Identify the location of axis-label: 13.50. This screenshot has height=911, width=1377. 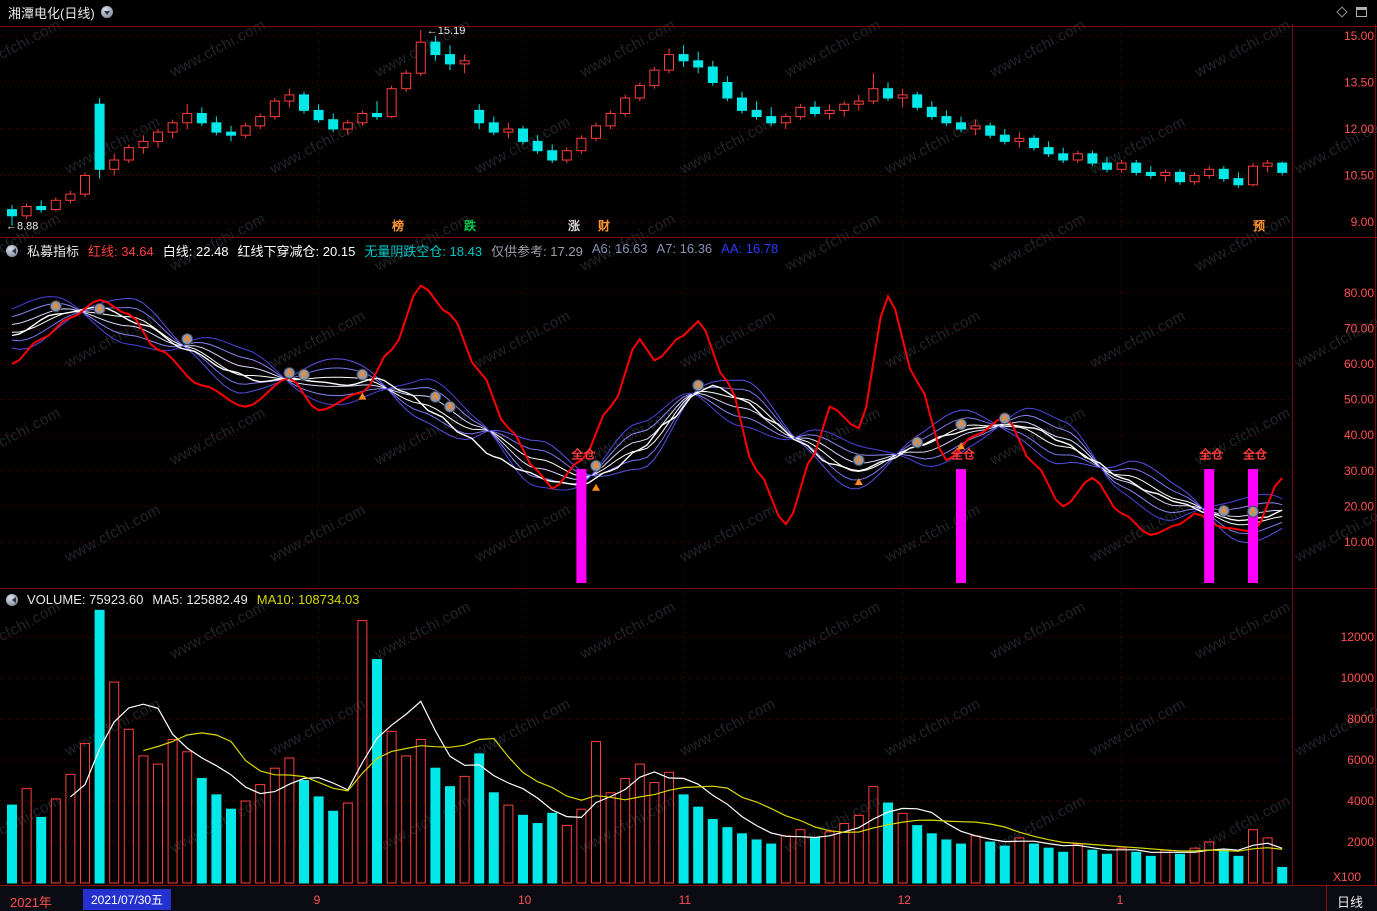
(1359, 83).